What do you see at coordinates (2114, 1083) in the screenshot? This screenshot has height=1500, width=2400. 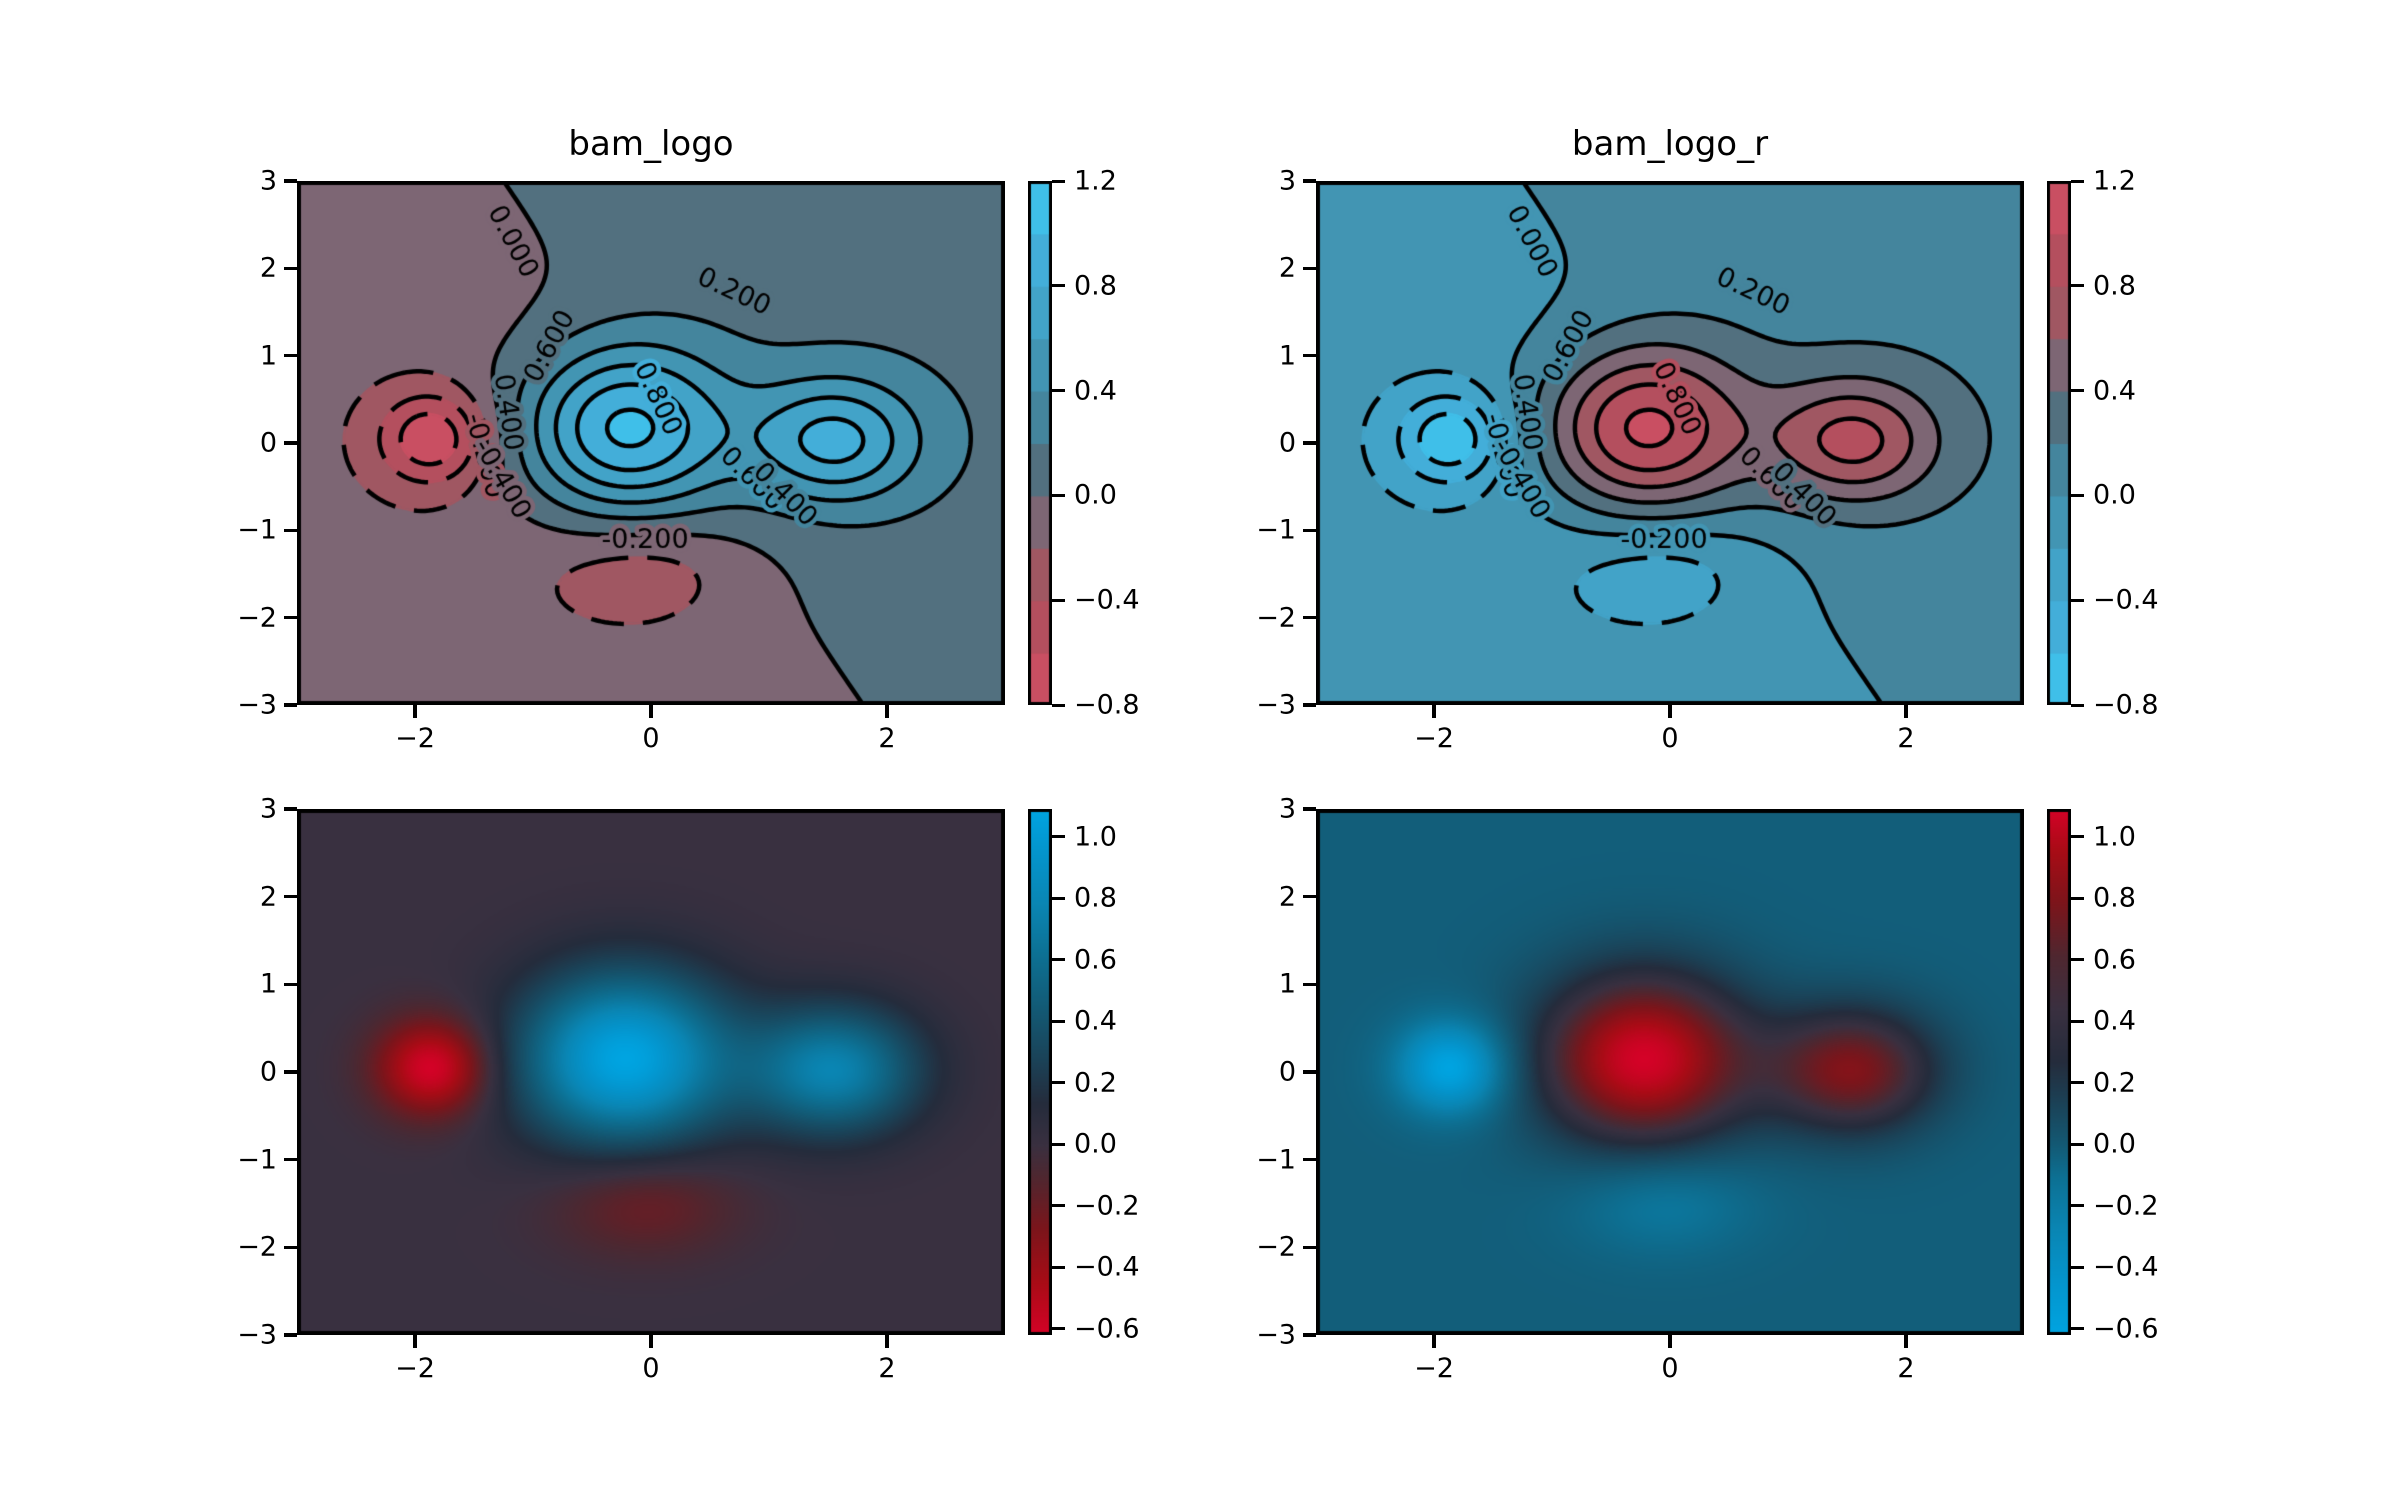 I see `colorbar-tick-label: 0.2` at bounding box center [2114, 1083].